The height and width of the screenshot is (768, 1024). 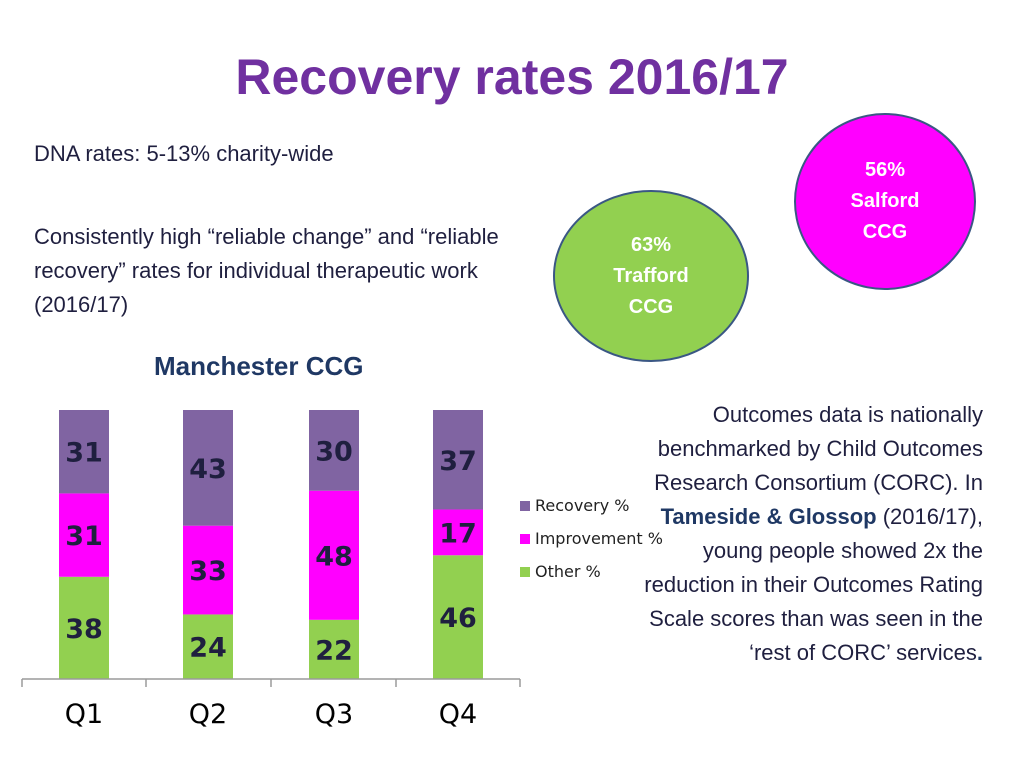 I want to click on x-tick-label-q1: Q1, so click(x=84, y=714).